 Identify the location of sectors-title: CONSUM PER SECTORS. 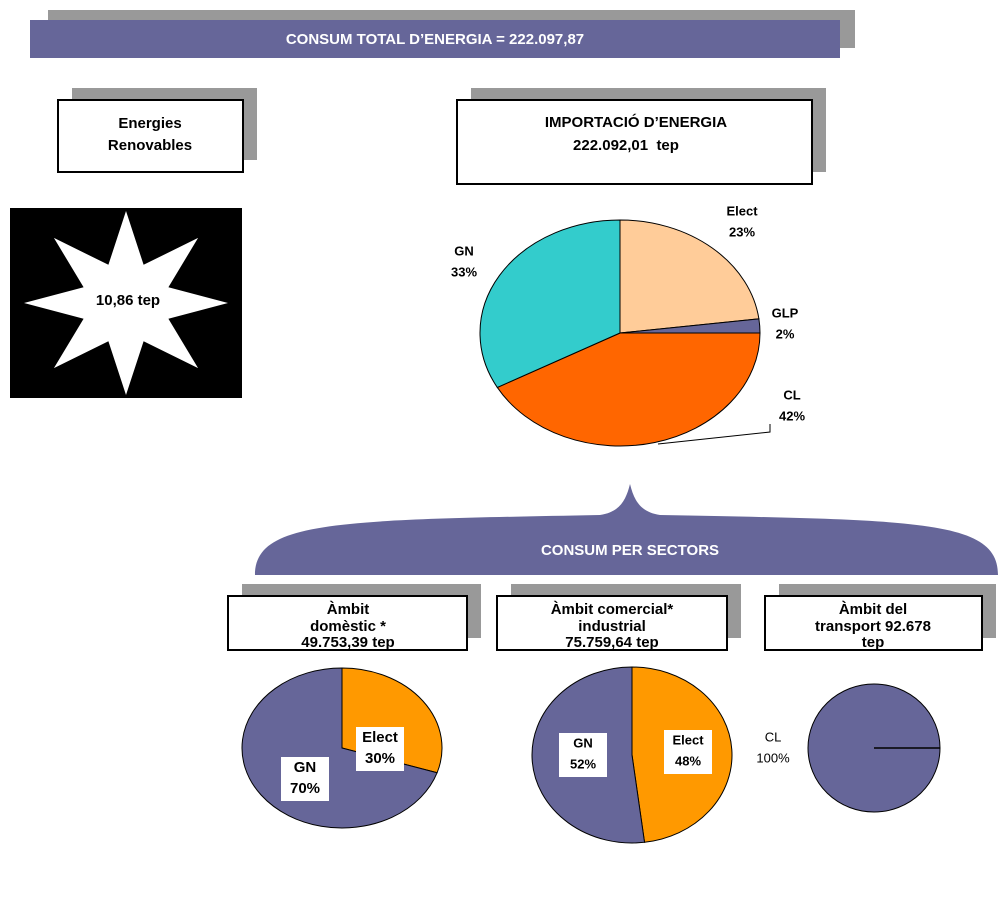
(630, 550).